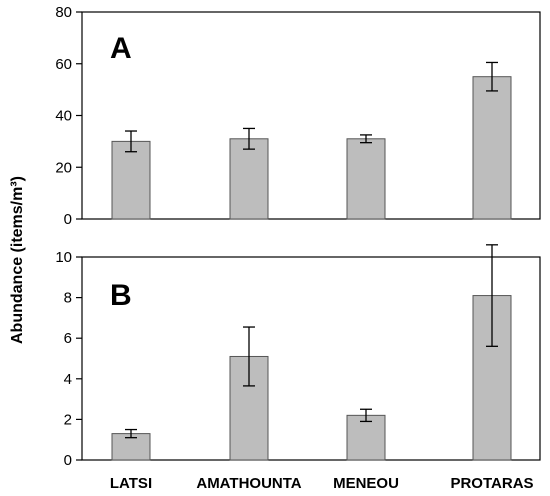 This screenshot has height=496, width=550. I want to click on y-tick-label: 6, so click(68, 338).